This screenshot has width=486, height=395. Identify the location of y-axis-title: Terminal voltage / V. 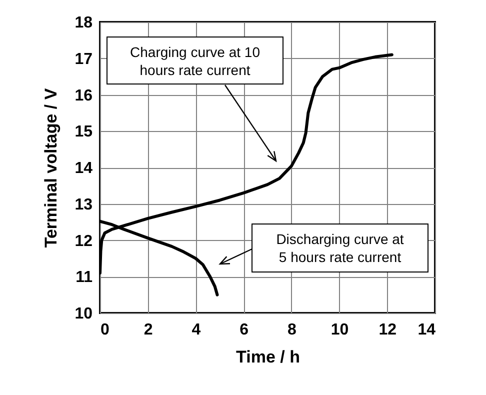
(51, 168).